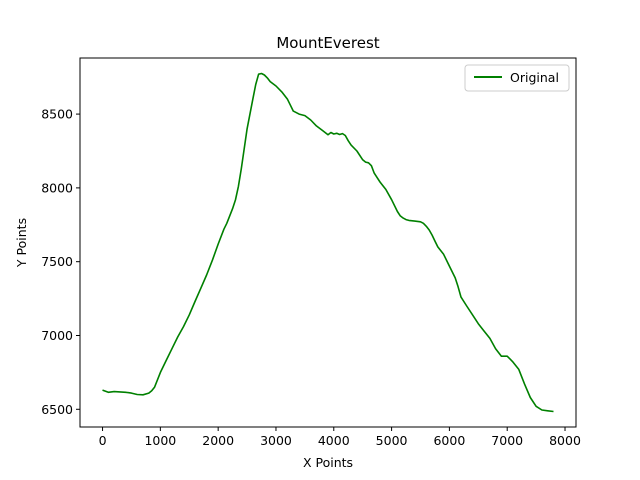  Describe the element at coordinates (103, 440) in the screenshot. I see `x-tick-label: 0` at that location.